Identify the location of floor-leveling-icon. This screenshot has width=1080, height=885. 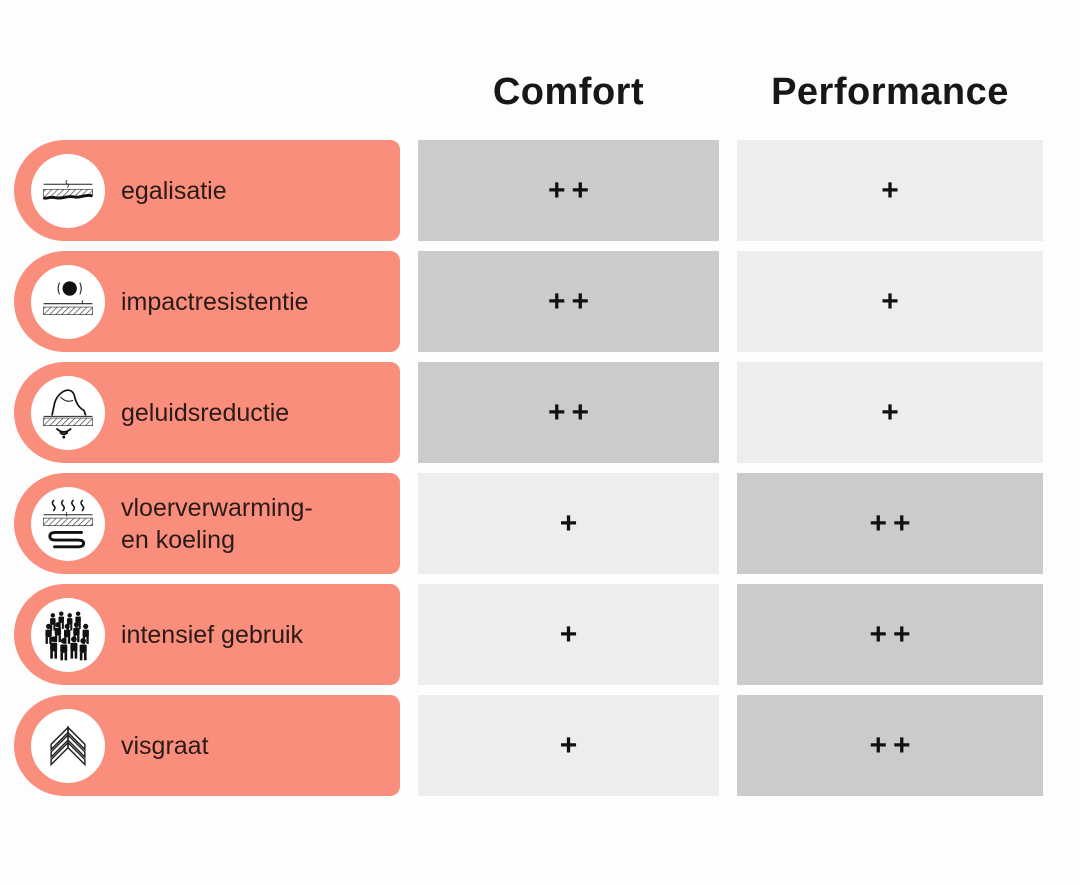
(67, 189).